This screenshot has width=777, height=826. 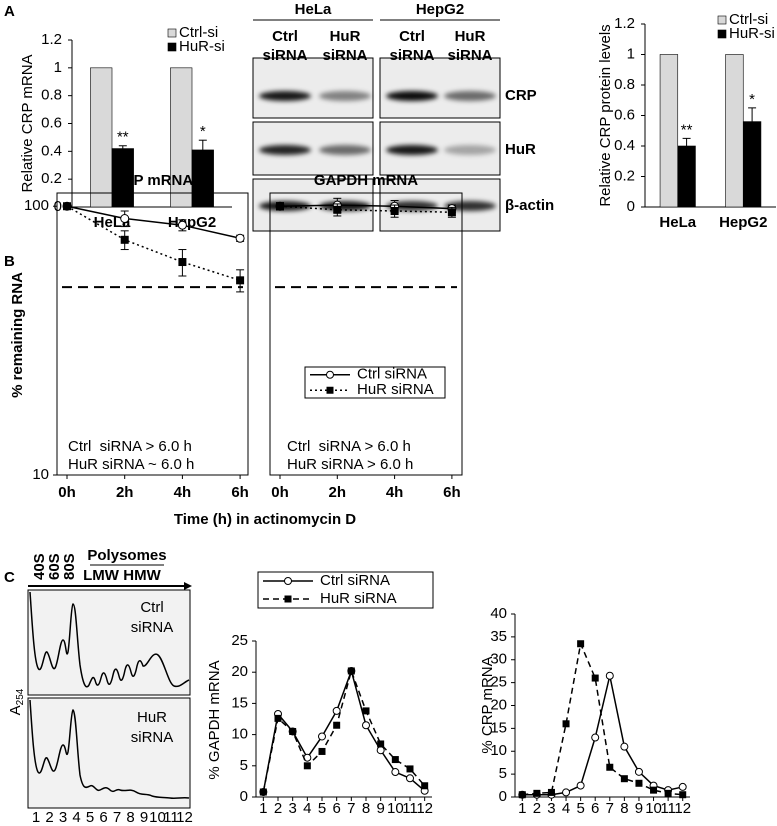 I want to click on y-axis-label: % remaining RNA, so click(x=17, y=335).